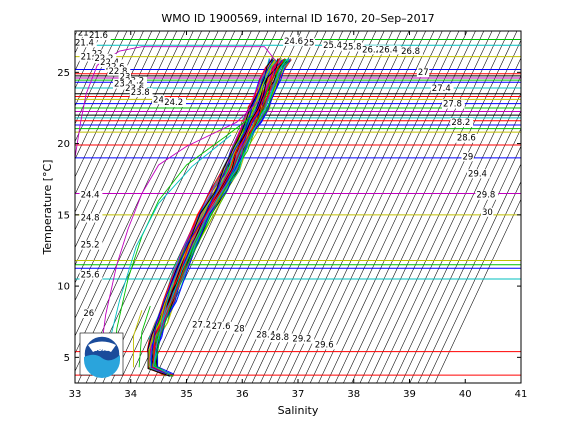 The image size is (576, 432). What do you see at coordinates (75, 394) in the screenshot?
I see `x-tick-label: 33` at bounding box center [75, 394].